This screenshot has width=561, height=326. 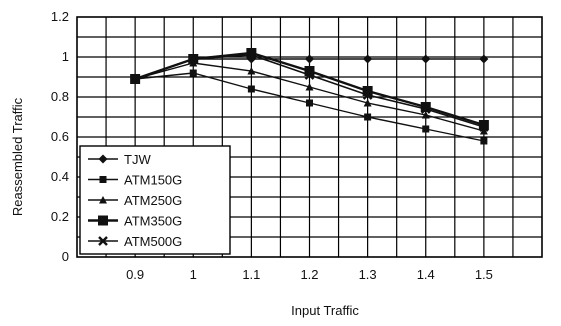 I want to click on x-tick-label: 1, so click(x=193, y=274).